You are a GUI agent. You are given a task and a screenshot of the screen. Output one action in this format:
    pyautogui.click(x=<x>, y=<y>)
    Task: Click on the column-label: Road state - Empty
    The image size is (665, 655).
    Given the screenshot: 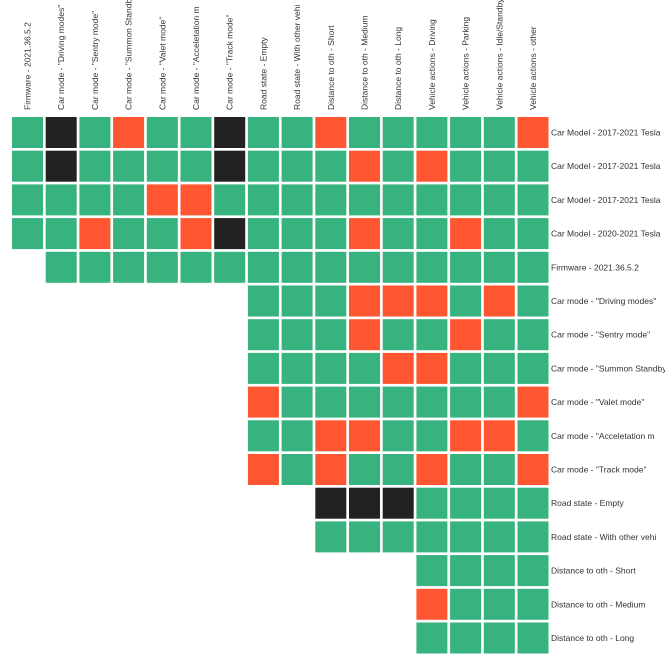 What is the action you would take?
    pyautogui.click(x=263, y=73)
    